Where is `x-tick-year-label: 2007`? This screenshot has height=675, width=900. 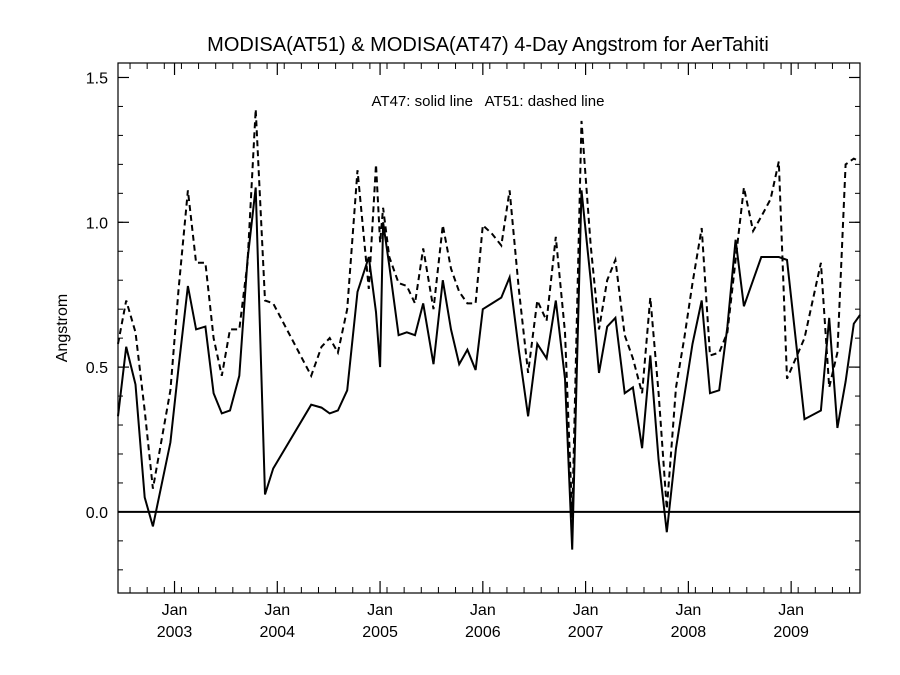
x-tick-year-label: 2007 is located at coordinates (586, 632).